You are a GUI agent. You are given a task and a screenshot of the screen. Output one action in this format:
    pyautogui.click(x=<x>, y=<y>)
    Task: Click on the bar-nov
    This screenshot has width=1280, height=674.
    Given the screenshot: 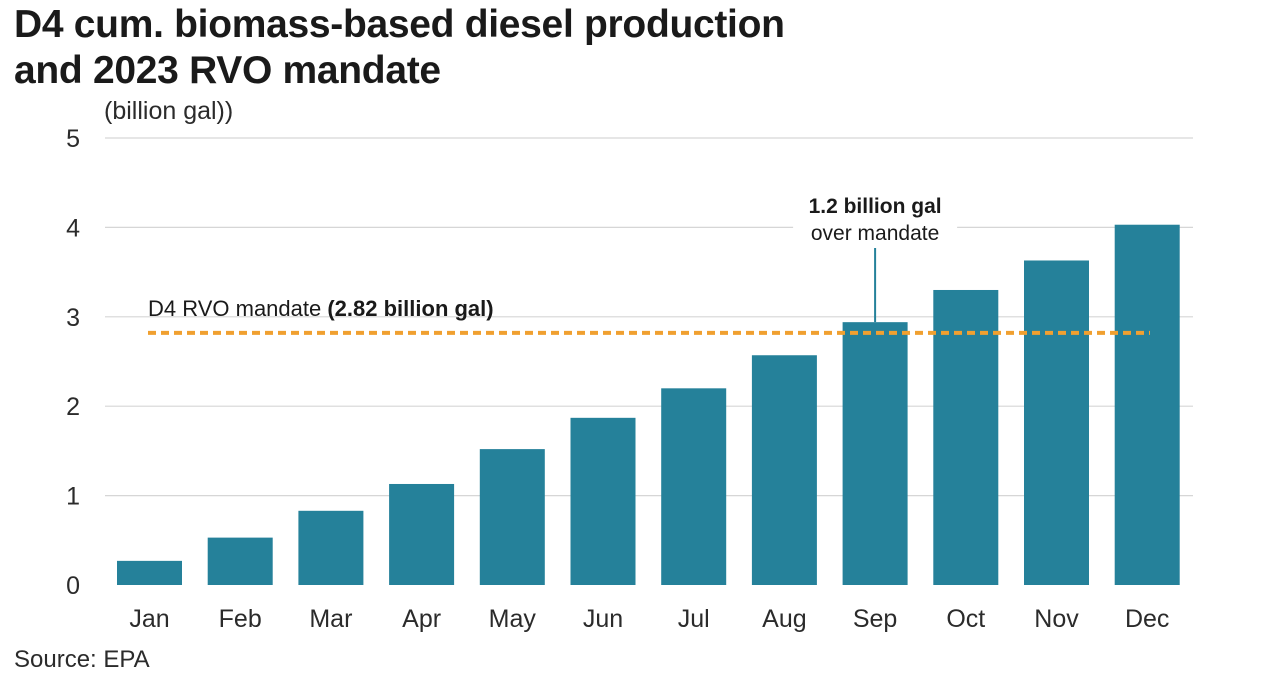 What is the action you would take?
    pyautogui.click(x=1056, y=422)
    